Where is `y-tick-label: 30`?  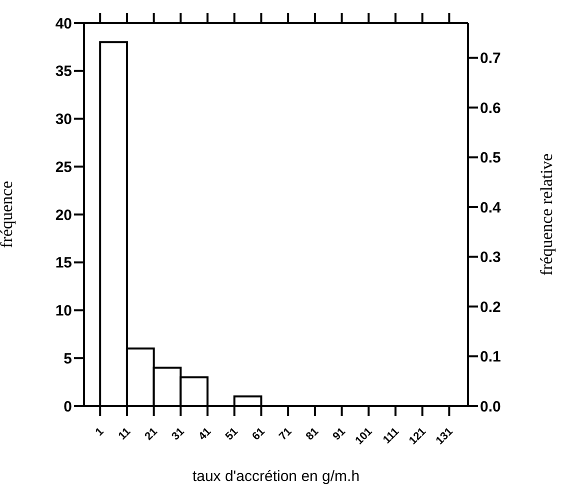
y-tick-label: 30 is located at coordinates (63, 119).